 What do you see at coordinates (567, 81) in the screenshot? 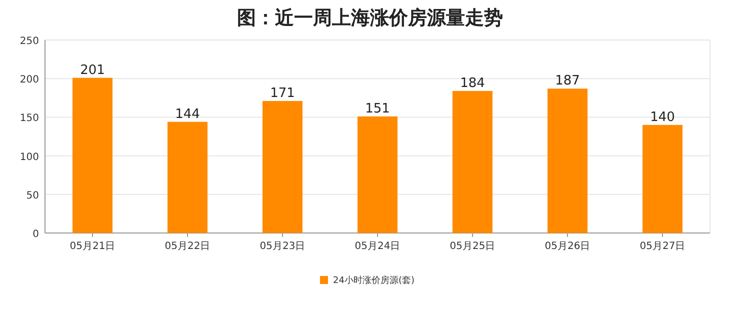
I see `data-label: 187` at bounding box center [567, 81].